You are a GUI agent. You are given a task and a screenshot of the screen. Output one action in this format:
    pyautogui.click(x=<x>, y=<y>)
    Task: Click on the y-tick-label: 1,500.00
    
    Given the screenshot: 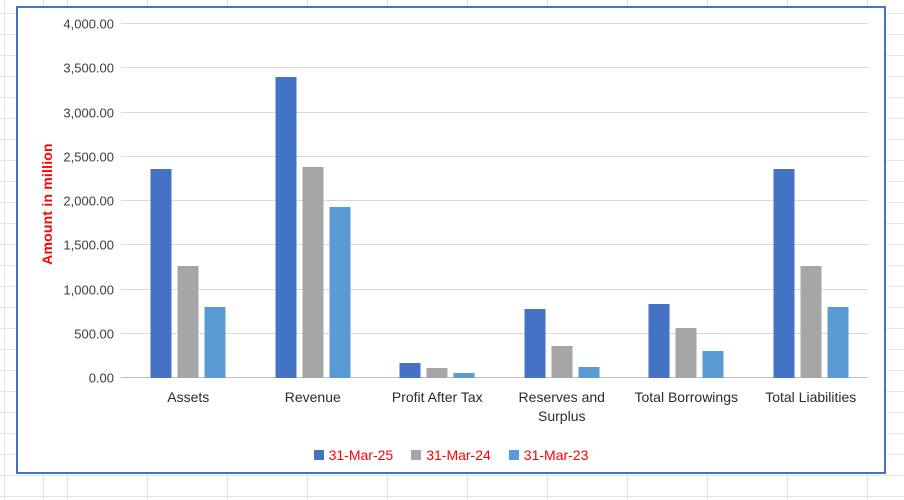 What is the action you would take?
    pyautogui.click(x=88, y=245)
    